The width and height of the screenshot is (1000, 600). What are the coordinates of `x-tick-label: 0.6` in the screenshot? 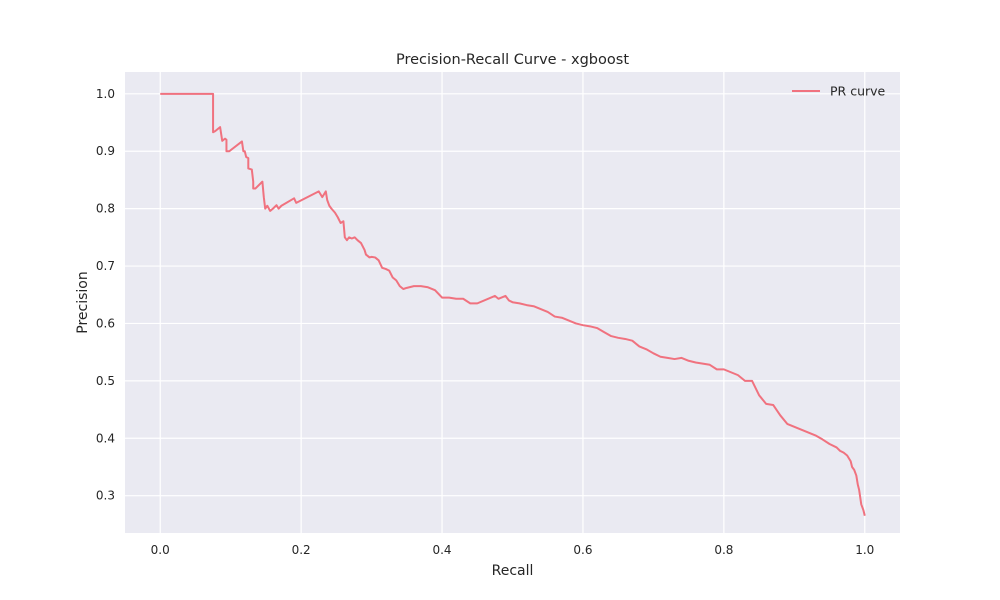 It's located at (582, 550).